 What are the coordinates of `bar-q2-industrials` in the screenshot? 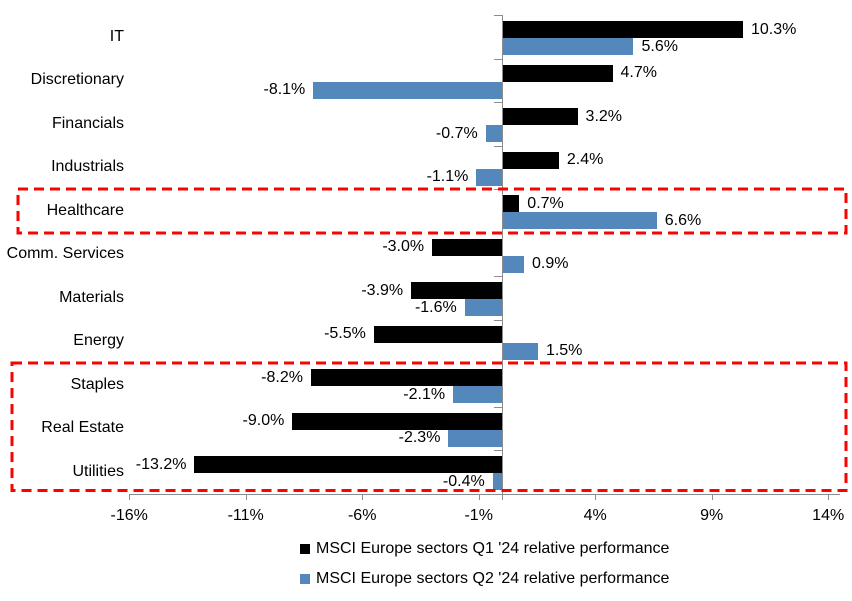 It's located at (489, 177).